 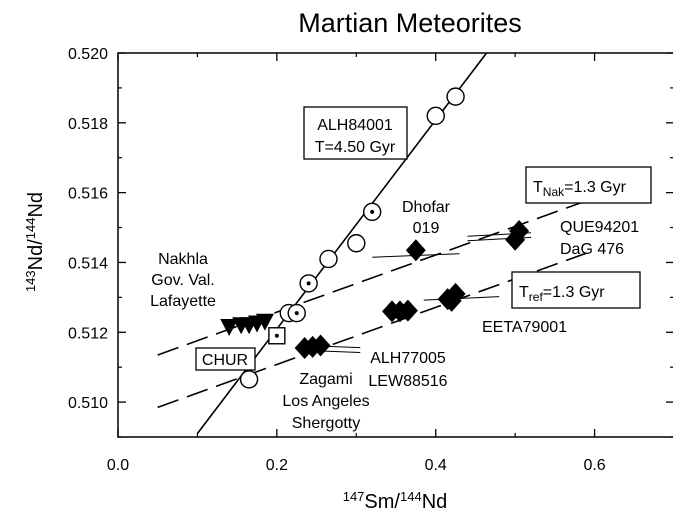 I want to click on svg-text: EETA79001, so click(x=524, y=327).